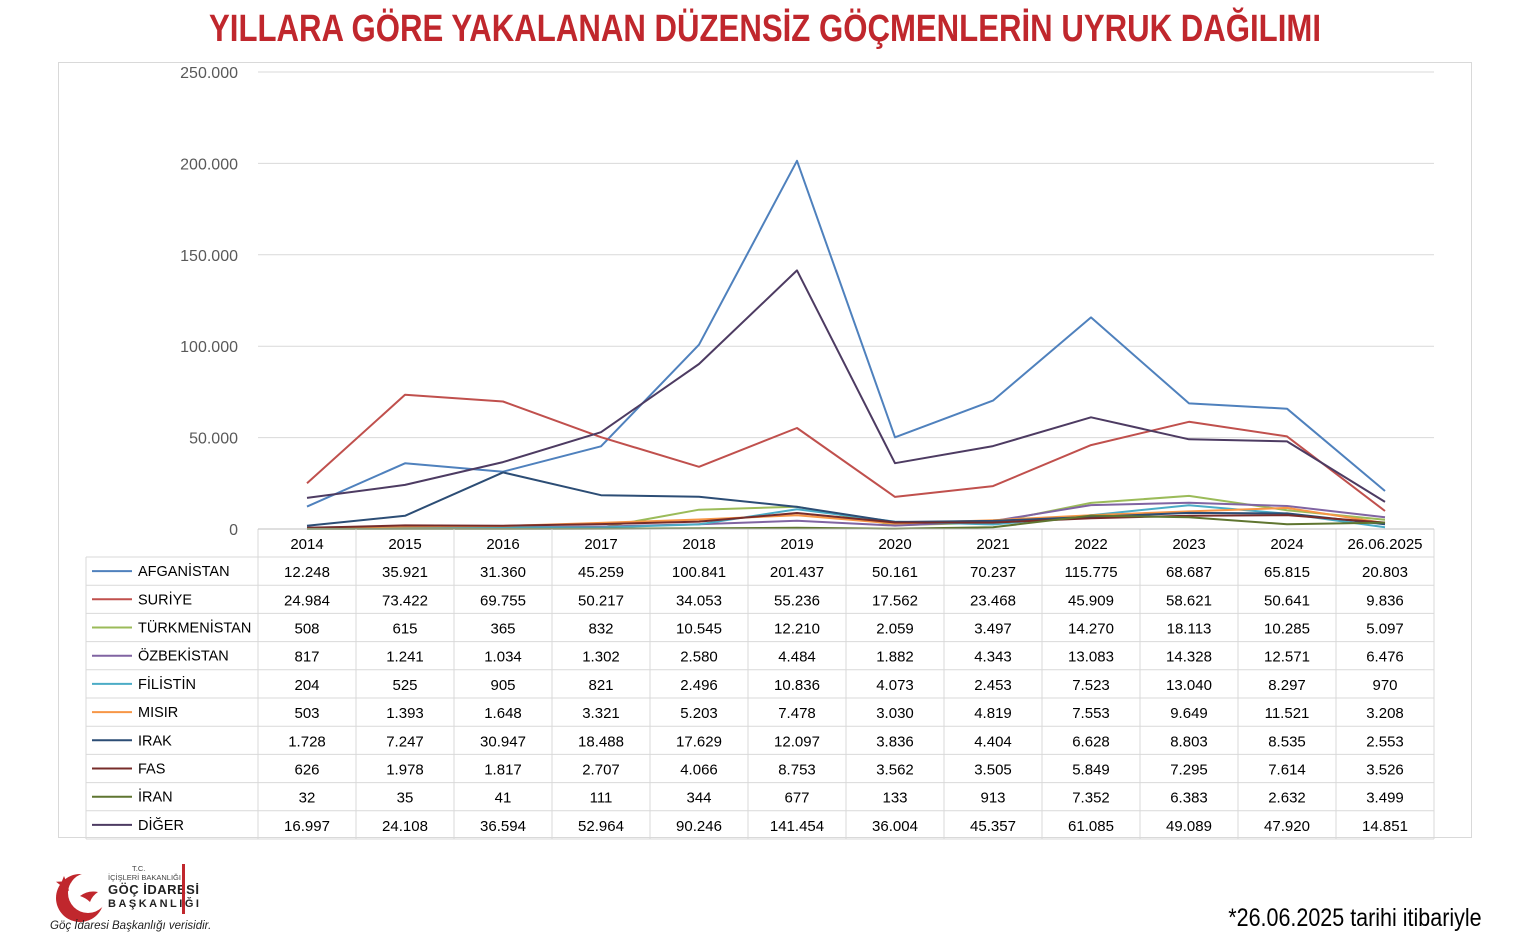  Describe the element at coordinates (307, 600) in the screenshot. I see `data-label: 24.984` at that location.